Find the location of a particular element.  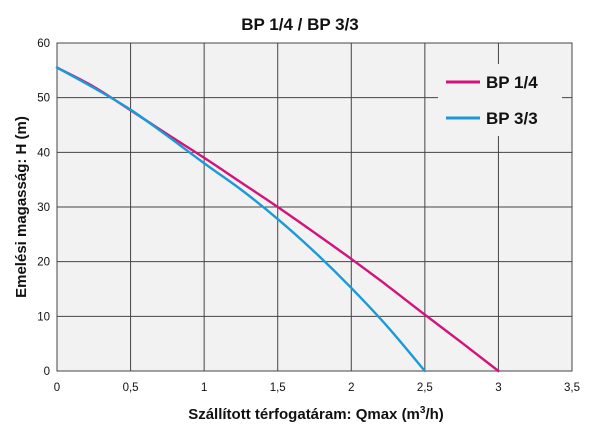

legend-box is located at coordinates (500, 100).